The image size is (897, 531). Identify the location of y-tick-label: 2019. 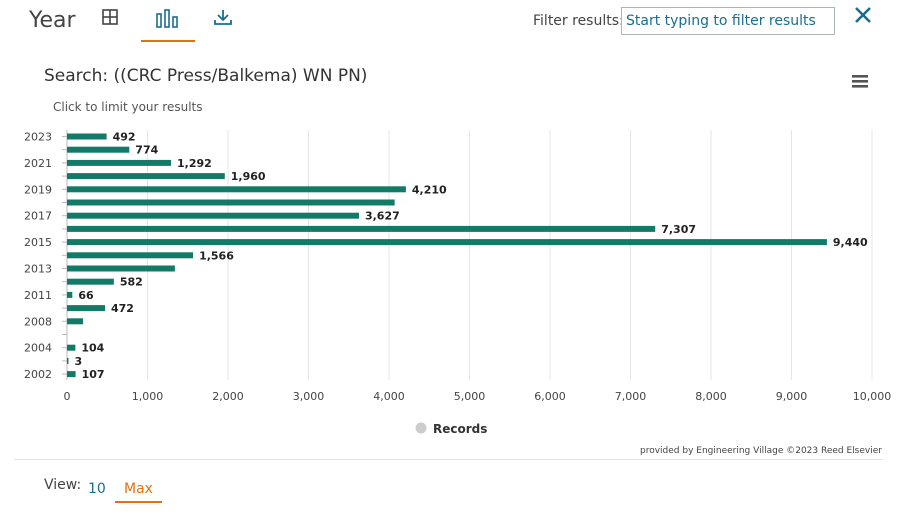
(38, 189).